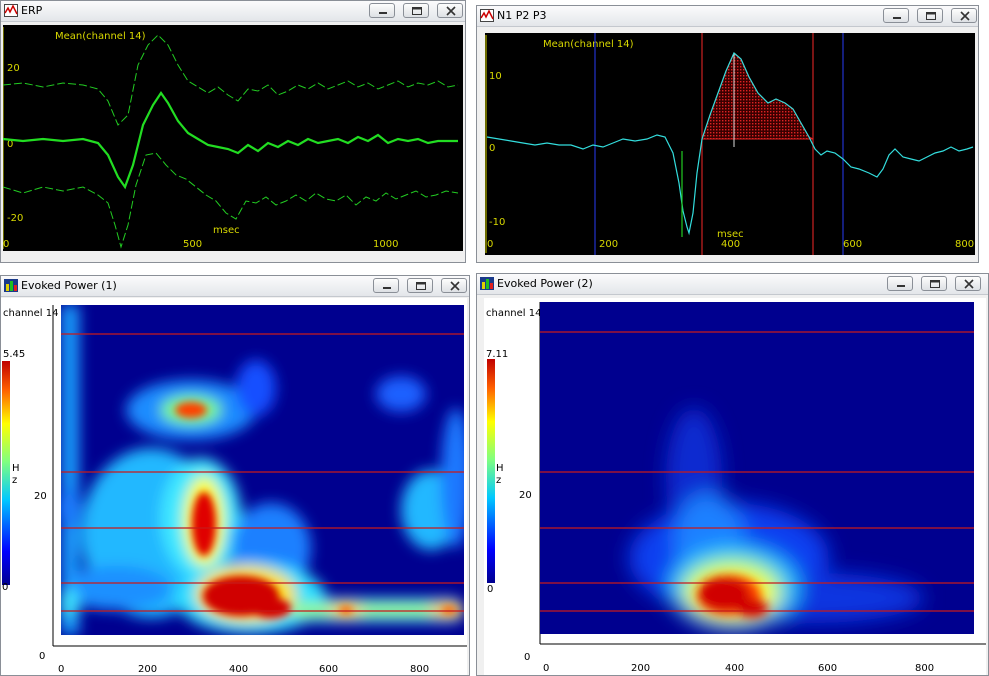 This screenshot has height=676, width=989. Describe the element at coordinates (385, 244) in the screenshot. I see `x-tick-1000: 1000` at that location.